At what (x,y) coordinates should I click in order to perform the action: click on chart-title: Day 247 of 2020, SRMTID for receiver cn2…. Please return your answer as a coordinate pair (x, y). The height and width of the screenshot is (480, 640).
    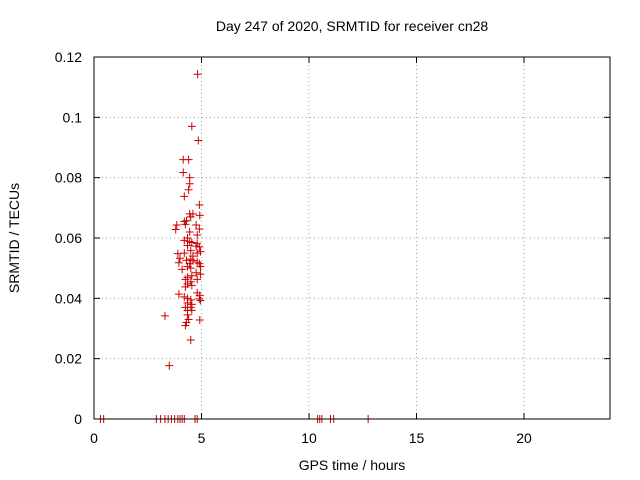
    Looking at the image, I should click on (352, 26).